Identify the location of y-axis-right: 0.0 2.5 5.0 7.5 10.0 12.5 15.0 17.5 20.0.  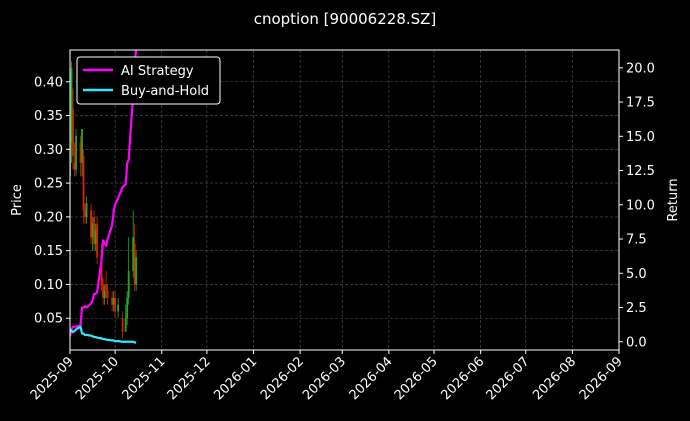
(637, 205).